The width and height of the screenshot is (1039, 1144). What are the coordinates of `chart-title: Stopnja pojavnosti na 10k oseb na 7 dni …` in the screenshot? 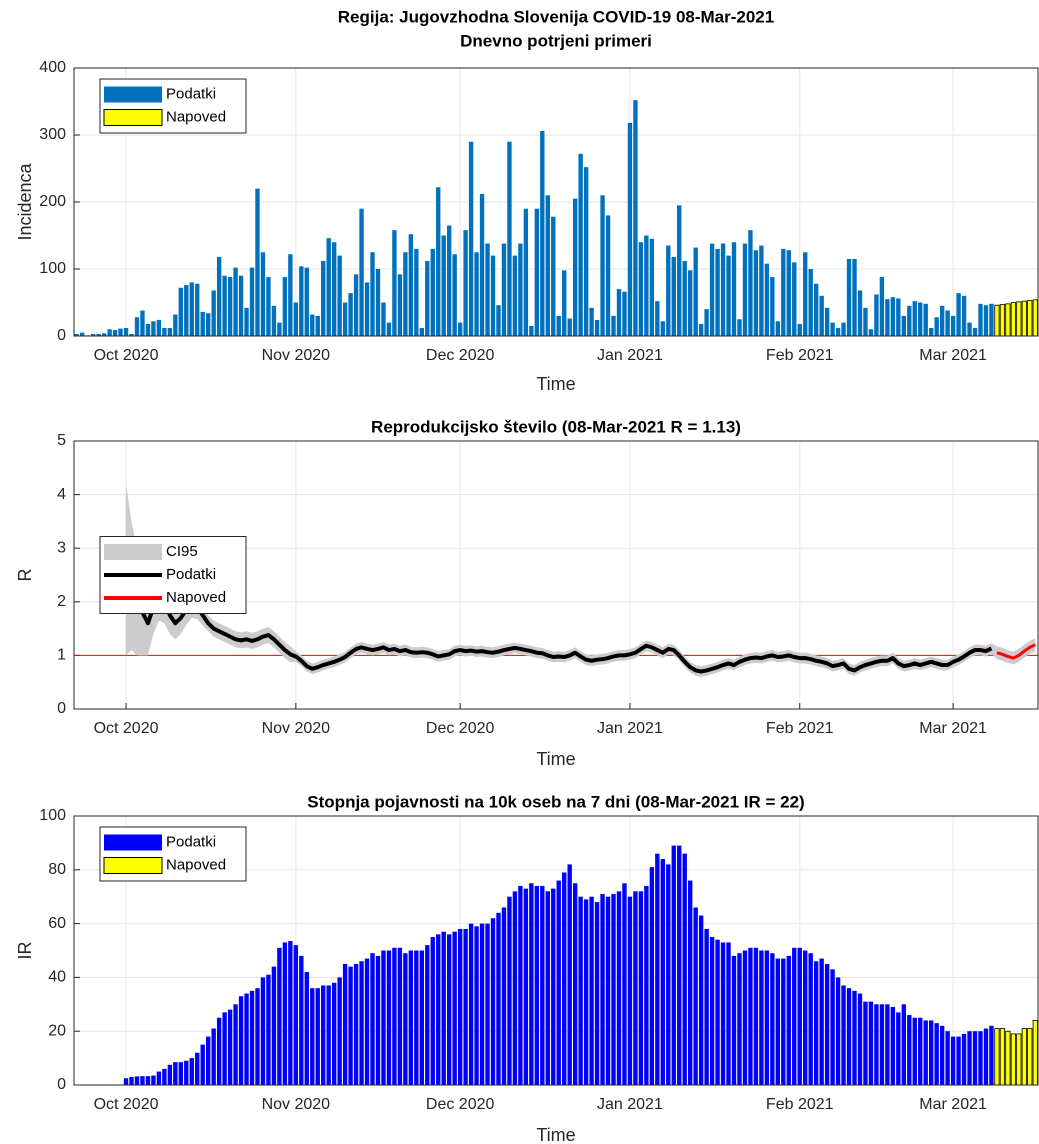 It's located at (555, 801).